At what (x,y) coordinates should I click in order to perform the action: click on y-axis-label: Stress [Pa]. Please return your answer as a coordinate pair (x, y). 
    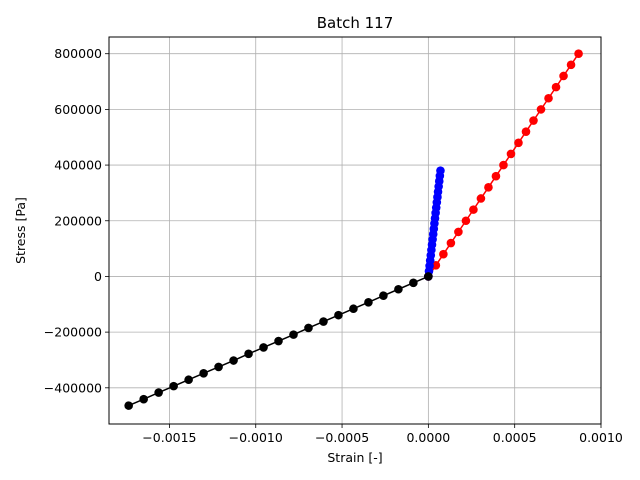
    Looking at the image, I should click on (20, 230).